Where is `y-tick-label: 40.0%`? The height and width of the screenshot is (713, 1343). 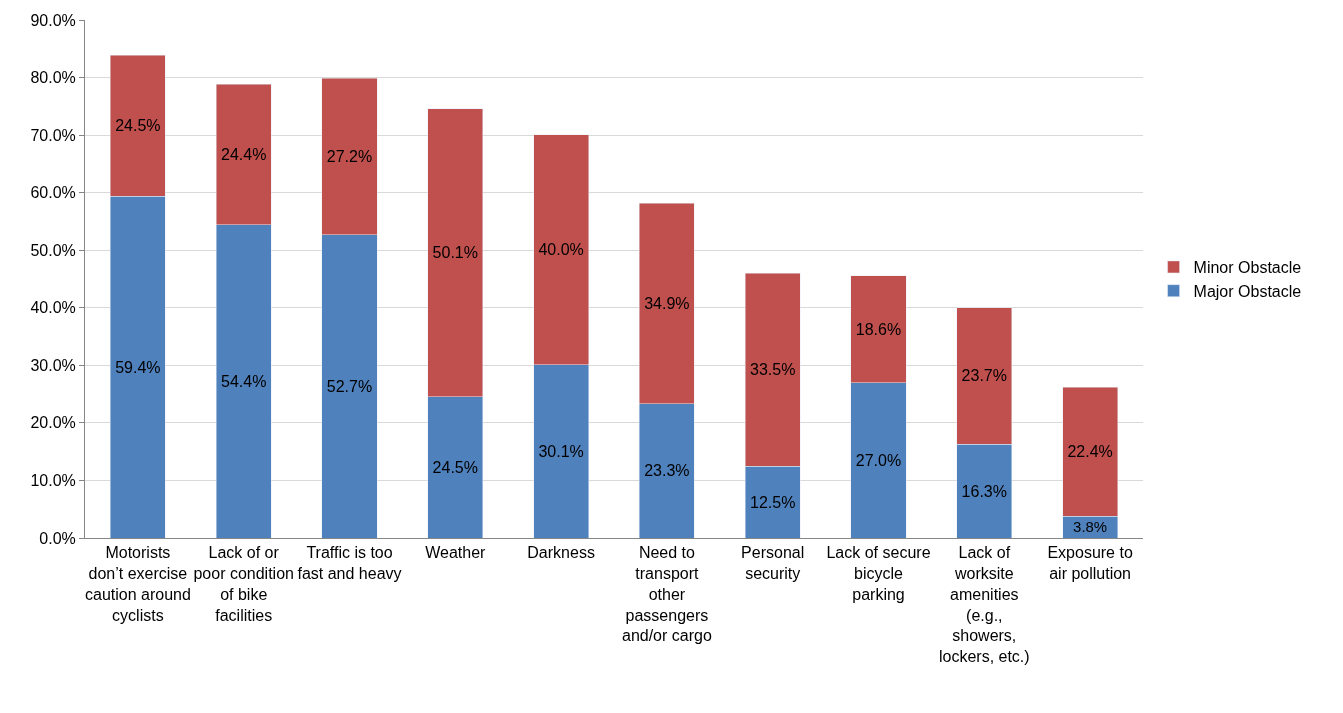 y-tick-label: 40.0% is located at coordinates (53, 308).